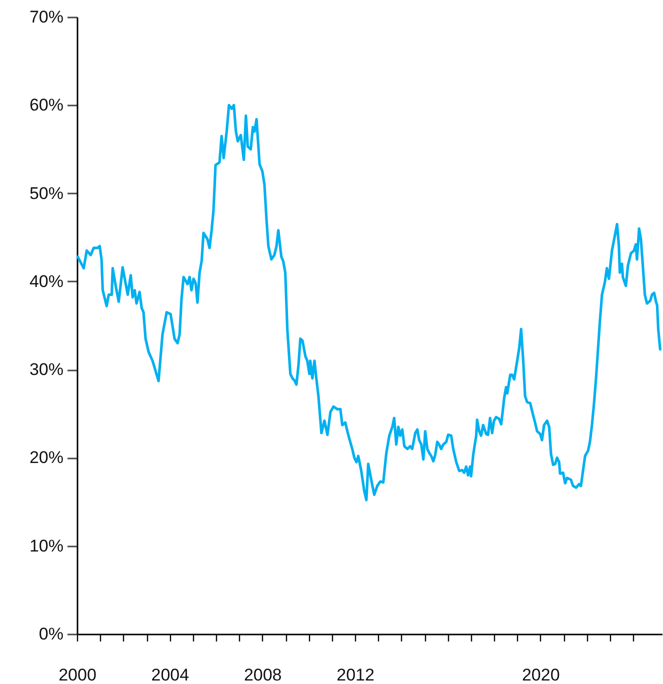 This screenshot has width=663, height=684. I want to click on y-tick-label: 40%, so click(46, 281).